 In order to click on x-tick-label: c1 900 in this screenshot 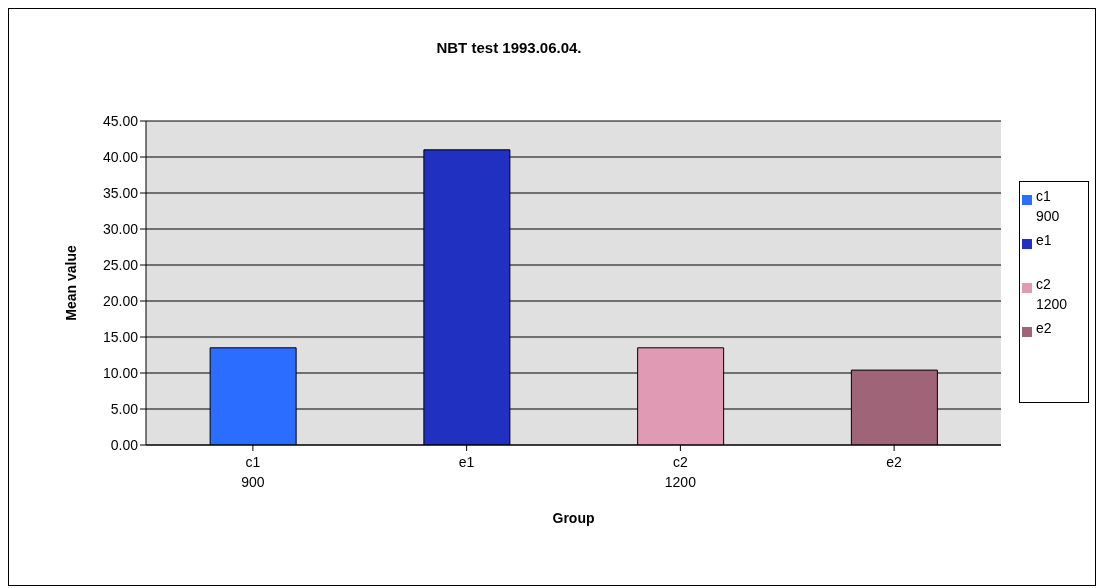, I will do `click(253, 472)`.